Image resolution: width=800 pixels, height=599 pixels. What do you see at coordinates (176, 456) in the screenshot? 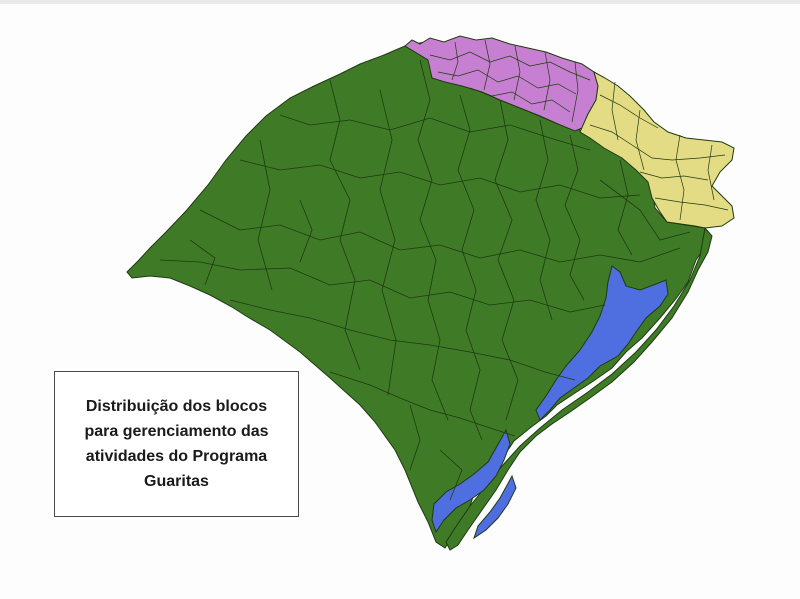
I see `legend-line-3: atividades do Programa` at bounding box center [176, 456].